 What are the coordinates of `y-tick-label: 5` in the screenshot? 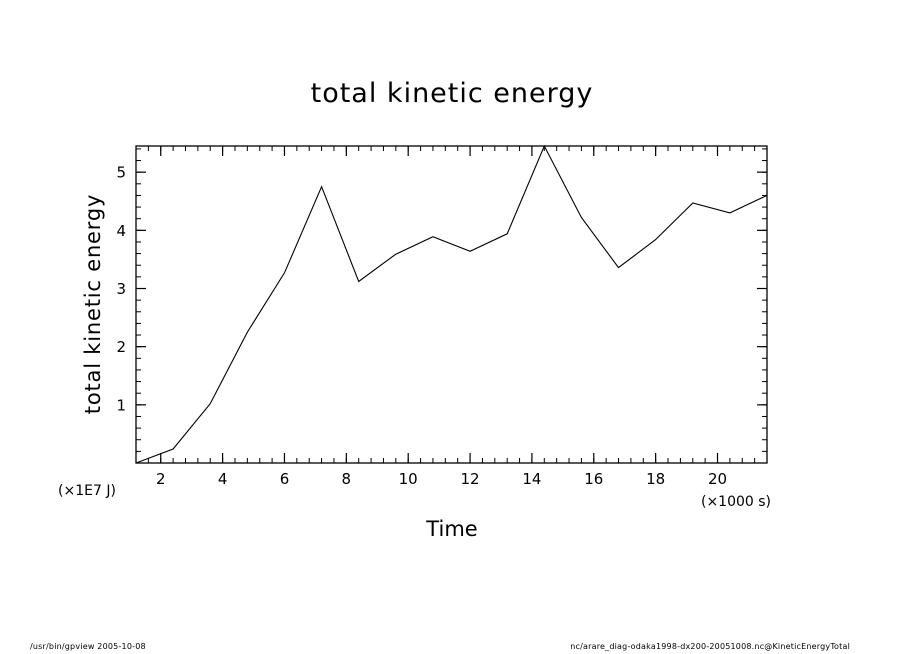 It's located at (121, 173).